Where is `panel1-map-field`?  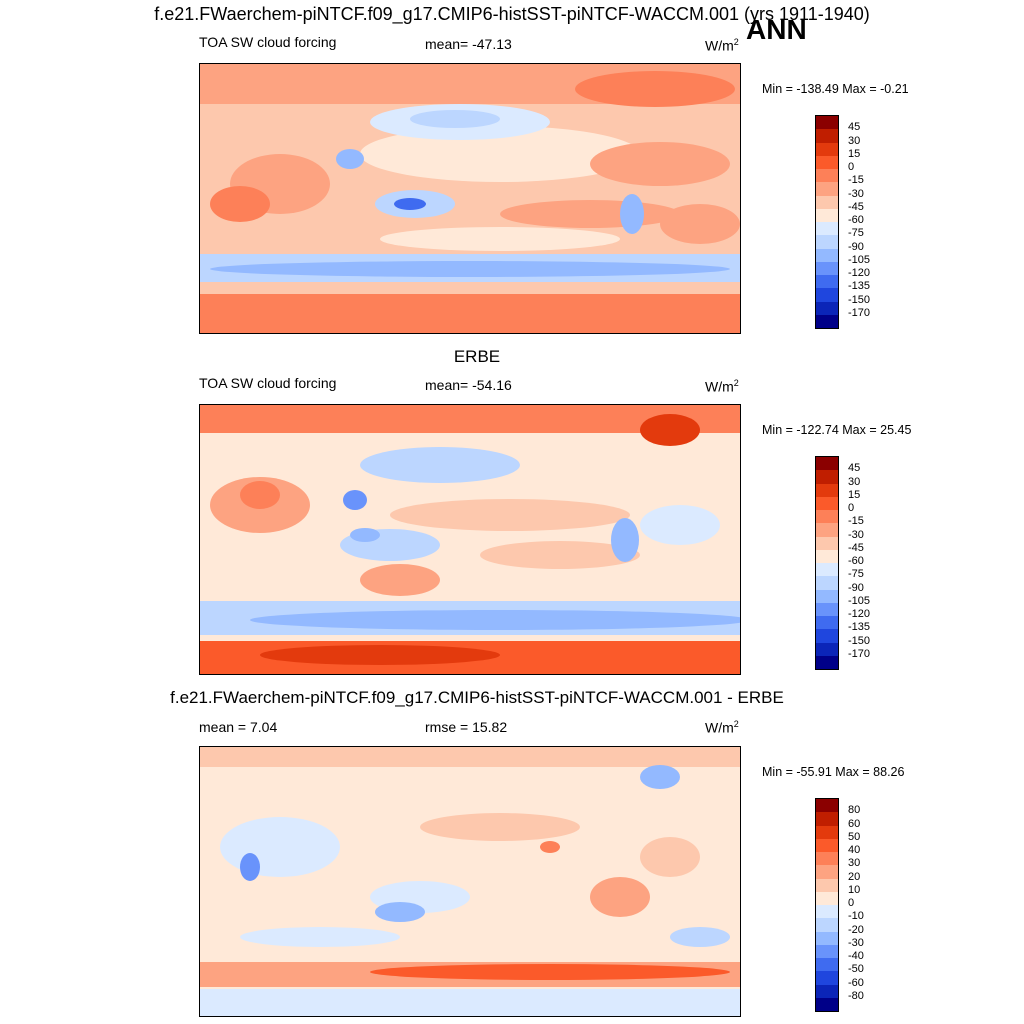 panel1-map-field is located at coordinates (470, 198).